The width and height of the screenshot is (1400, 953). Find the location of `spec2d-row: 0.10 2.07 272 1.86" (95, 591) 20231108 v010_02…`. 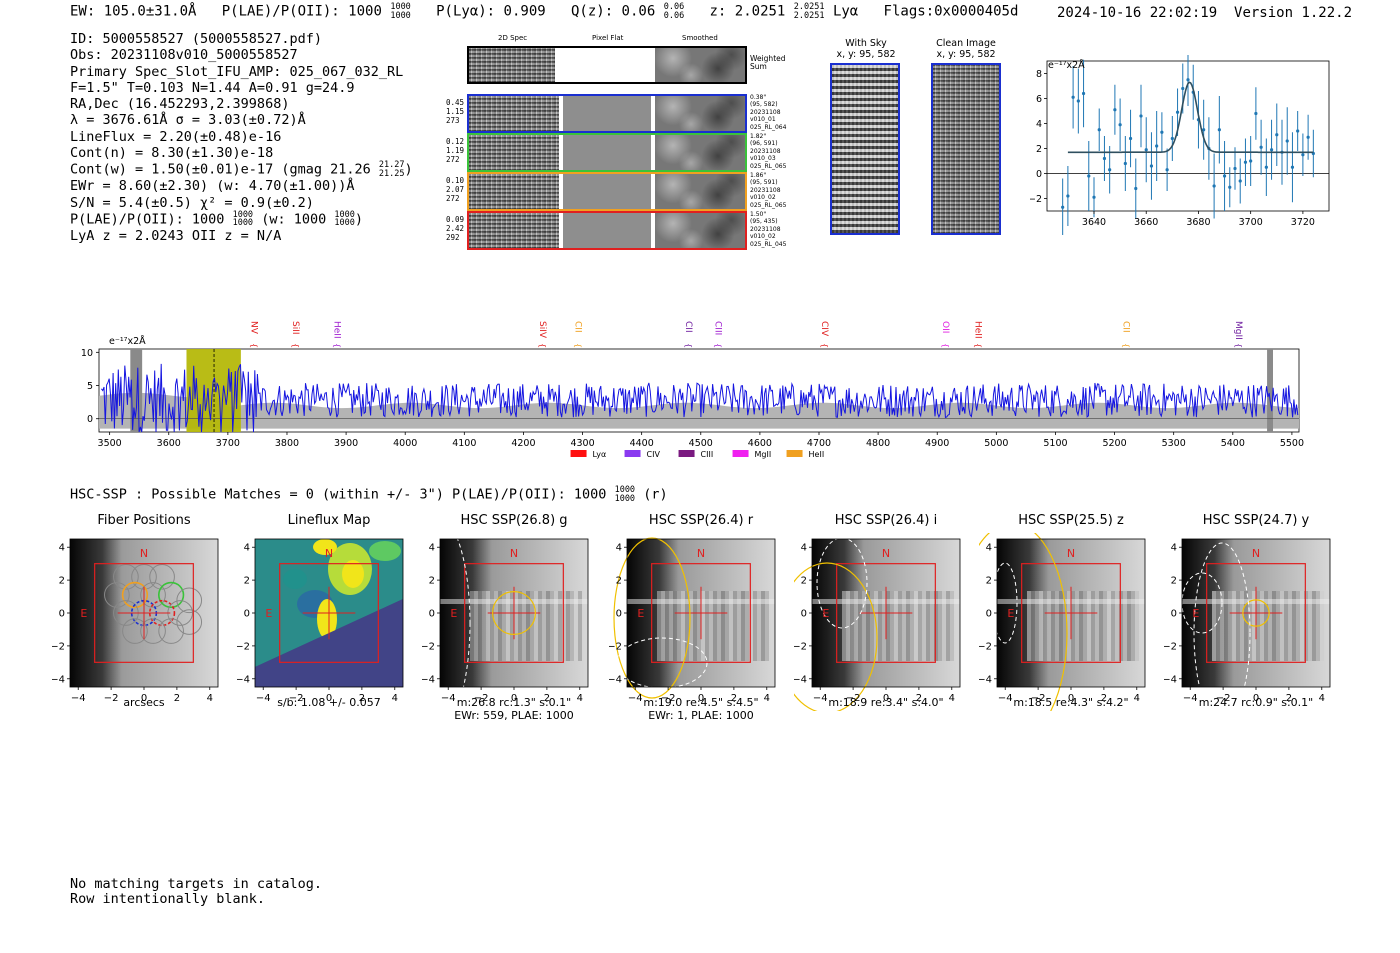

spec2d-row: 0.10 2.07 272 1.86" (95, 591) 20231108 v010_02… is located at coordinates (620, 191).